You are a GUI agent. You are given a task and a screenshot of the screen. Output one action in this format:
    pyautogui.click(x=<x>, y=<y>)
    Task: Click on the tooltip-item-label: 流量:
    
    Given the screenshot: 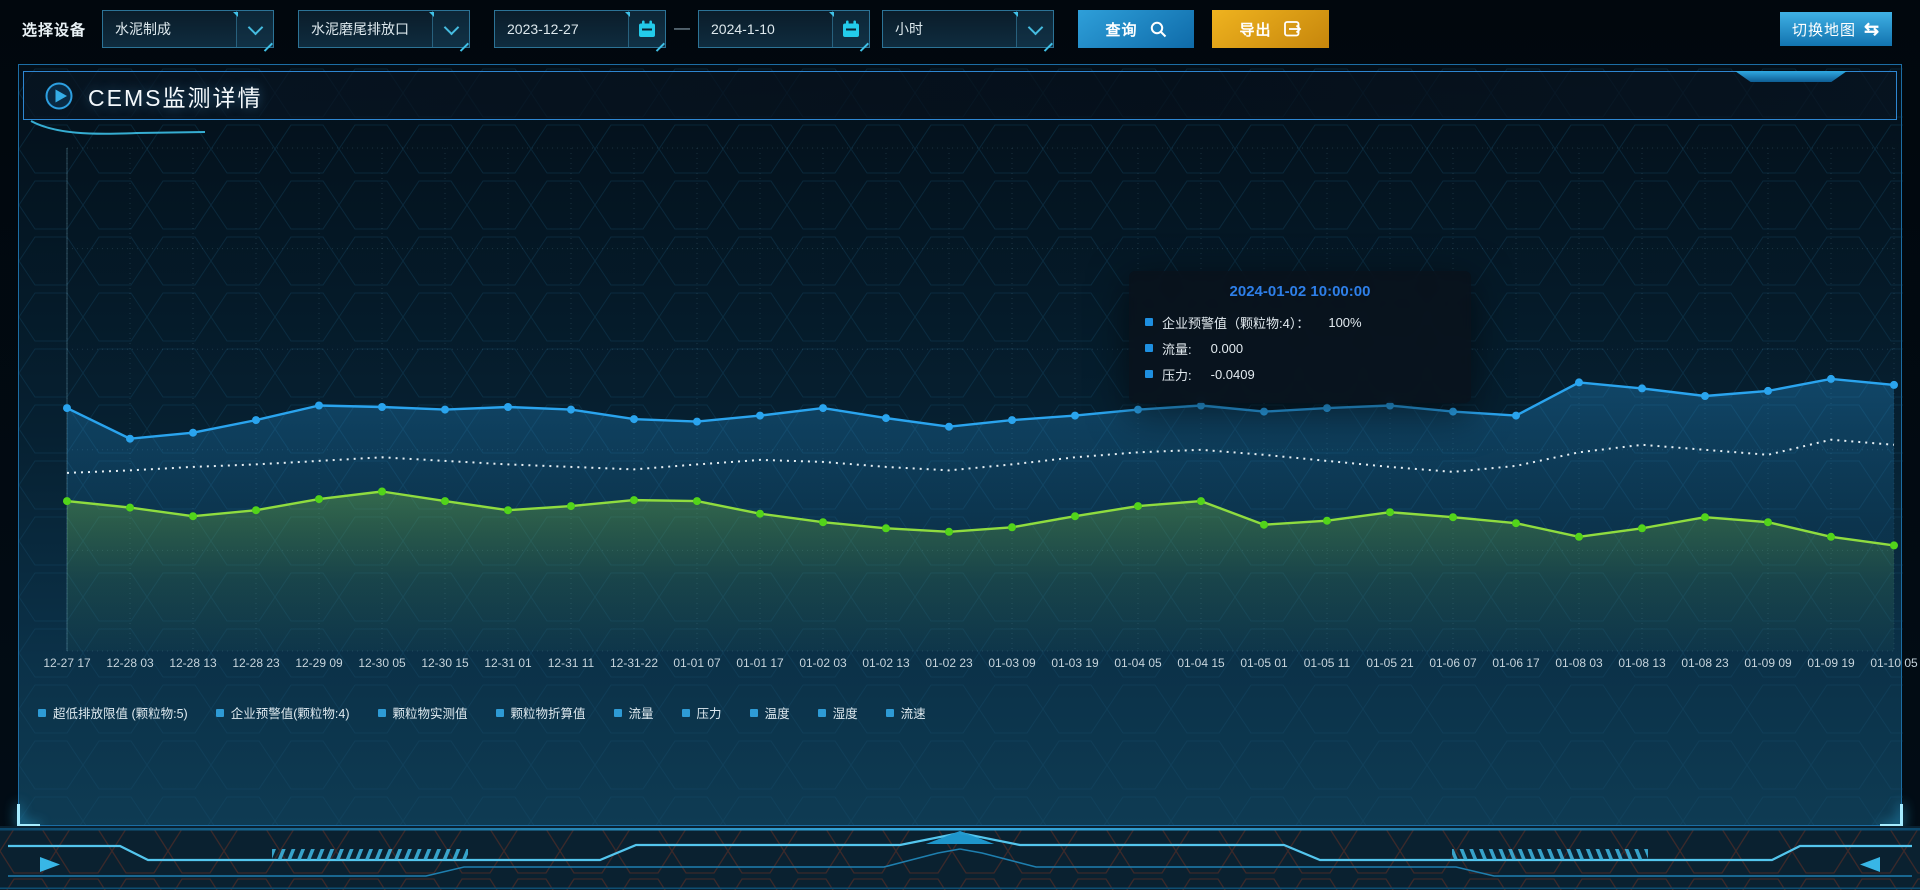 What is the action you would take?
    pyautogui.click(x=1177, y=349)
    